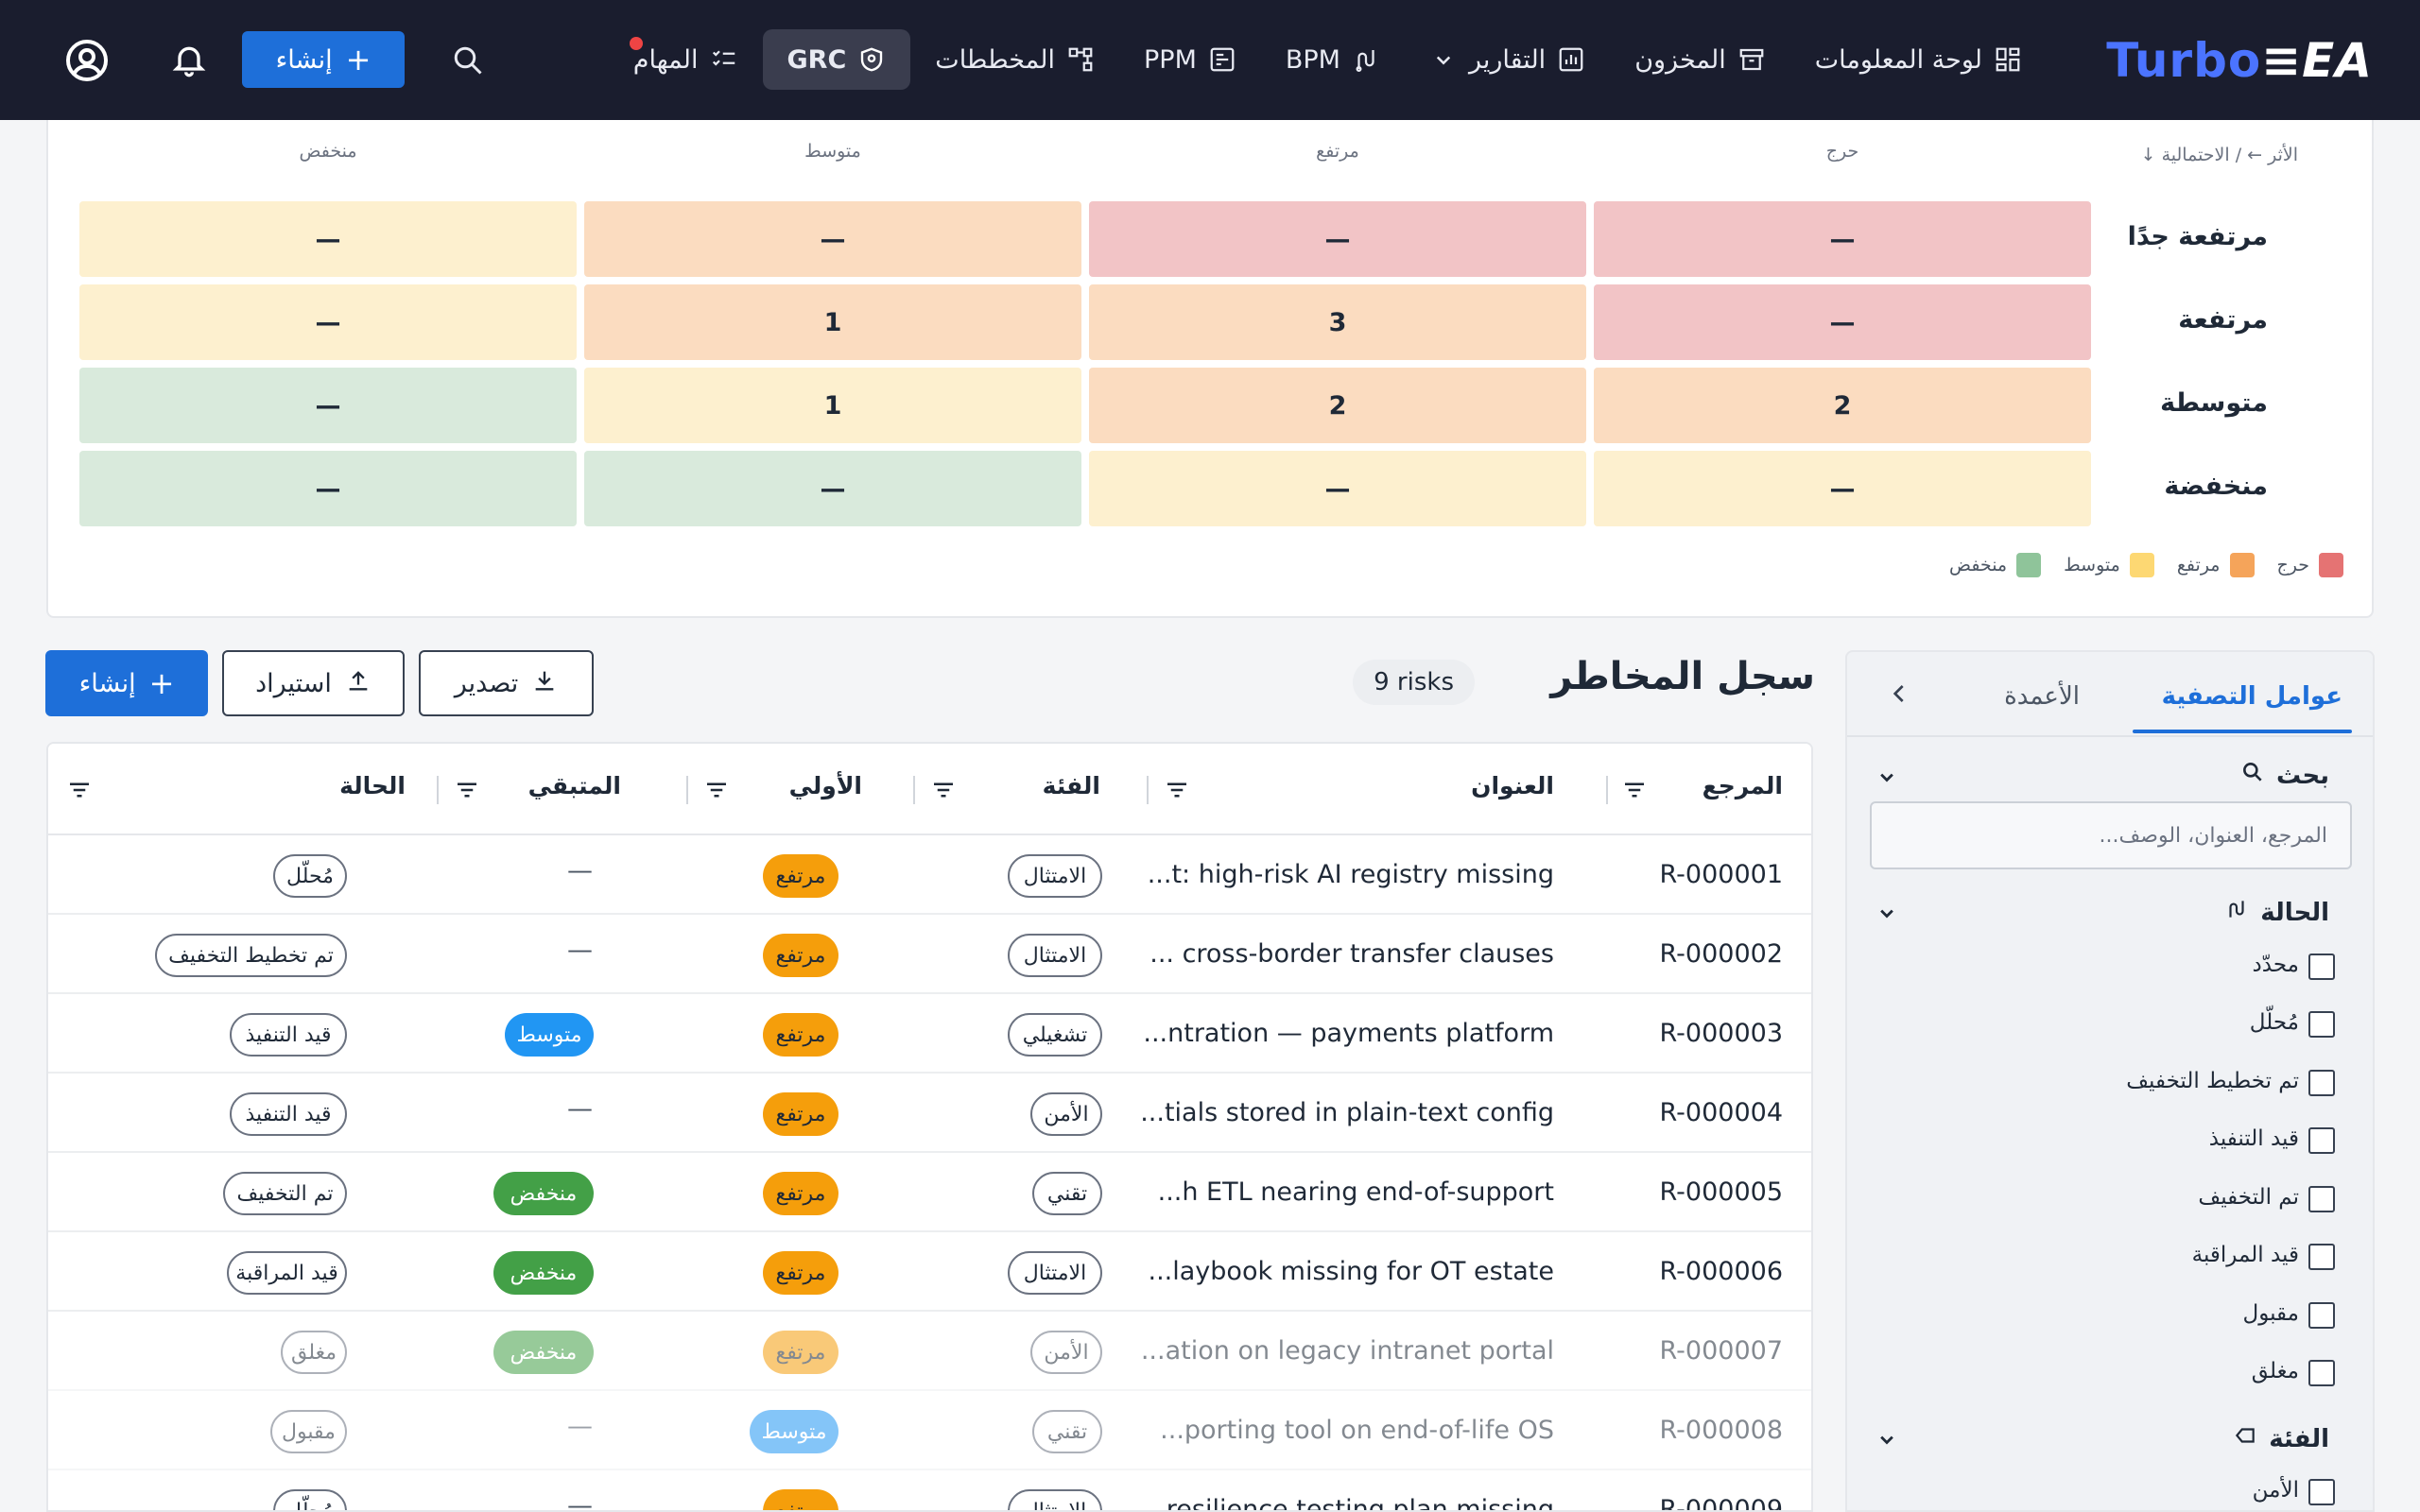 Image resolution: width=2420 pixels, height=1512 pixels. What do you see at coordinates (1507, 59) in the screenshot?
I see `nav-item-reports: التقارير` at bounding box center [1507, 59].